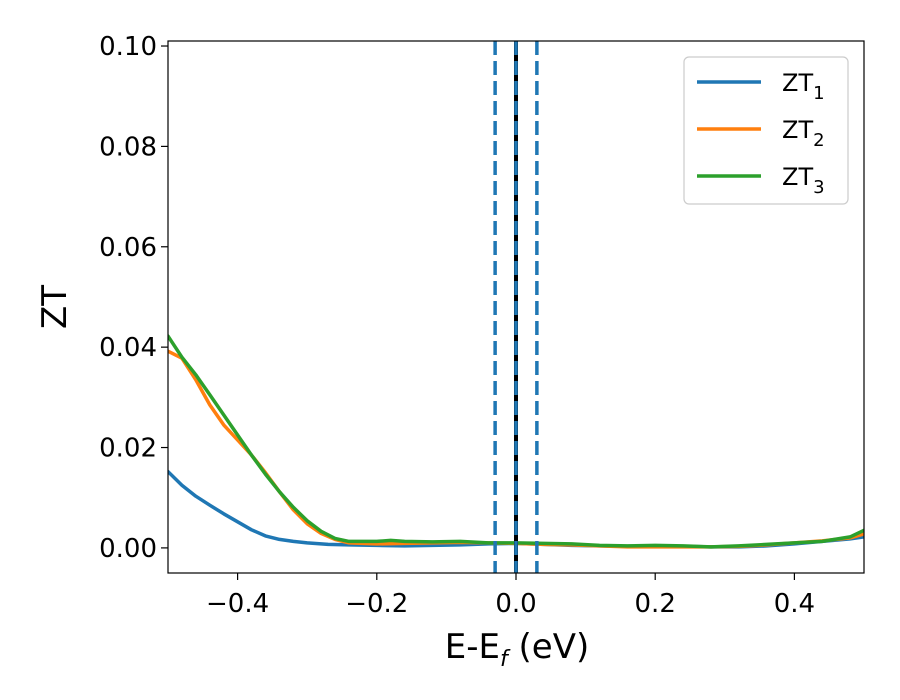  I want to click on x-axis-ticks: −0.4 −0.2 0.0 0.2 0.4, so click(510, 596).